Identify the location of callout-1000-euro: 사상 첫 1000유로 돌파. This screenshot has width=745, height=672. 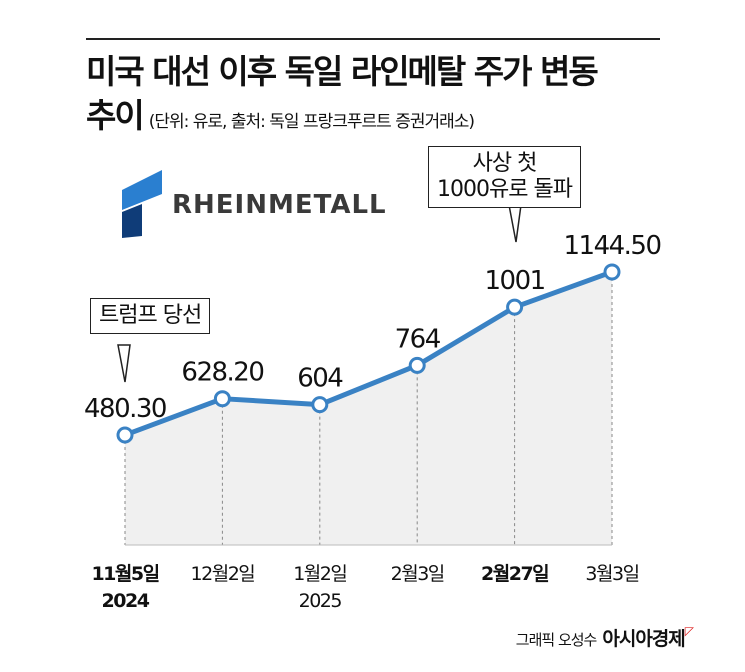
(504, 177).